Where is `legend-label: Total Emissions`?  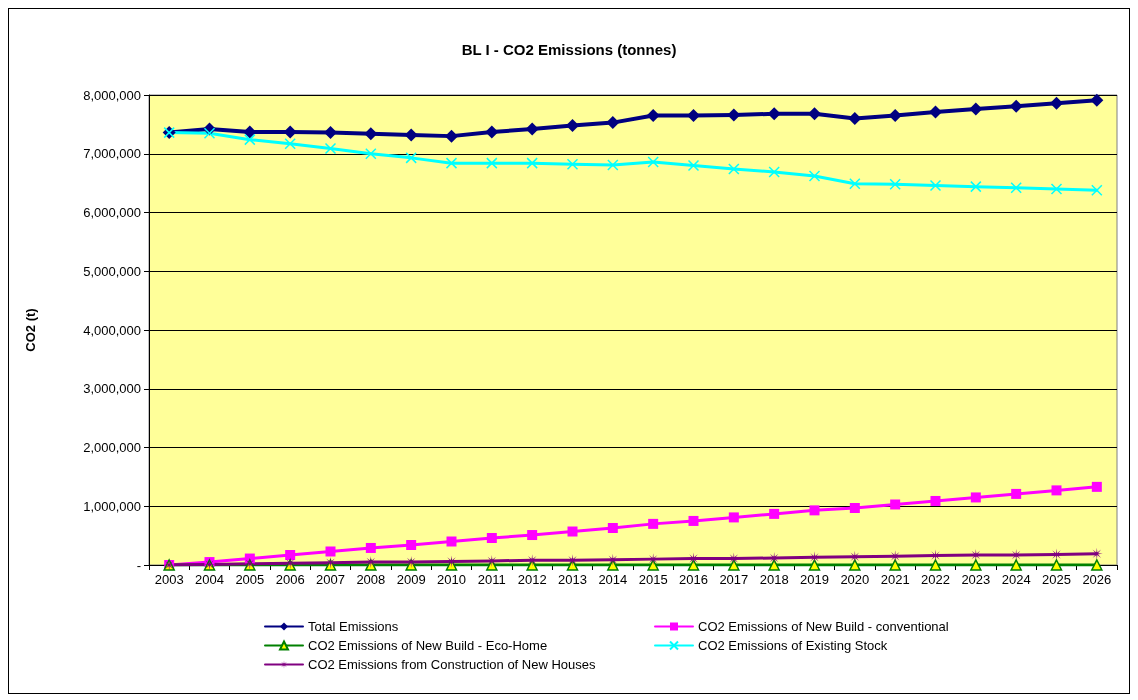
legend-label: Total Emissions is located at coordinates (353, 626).